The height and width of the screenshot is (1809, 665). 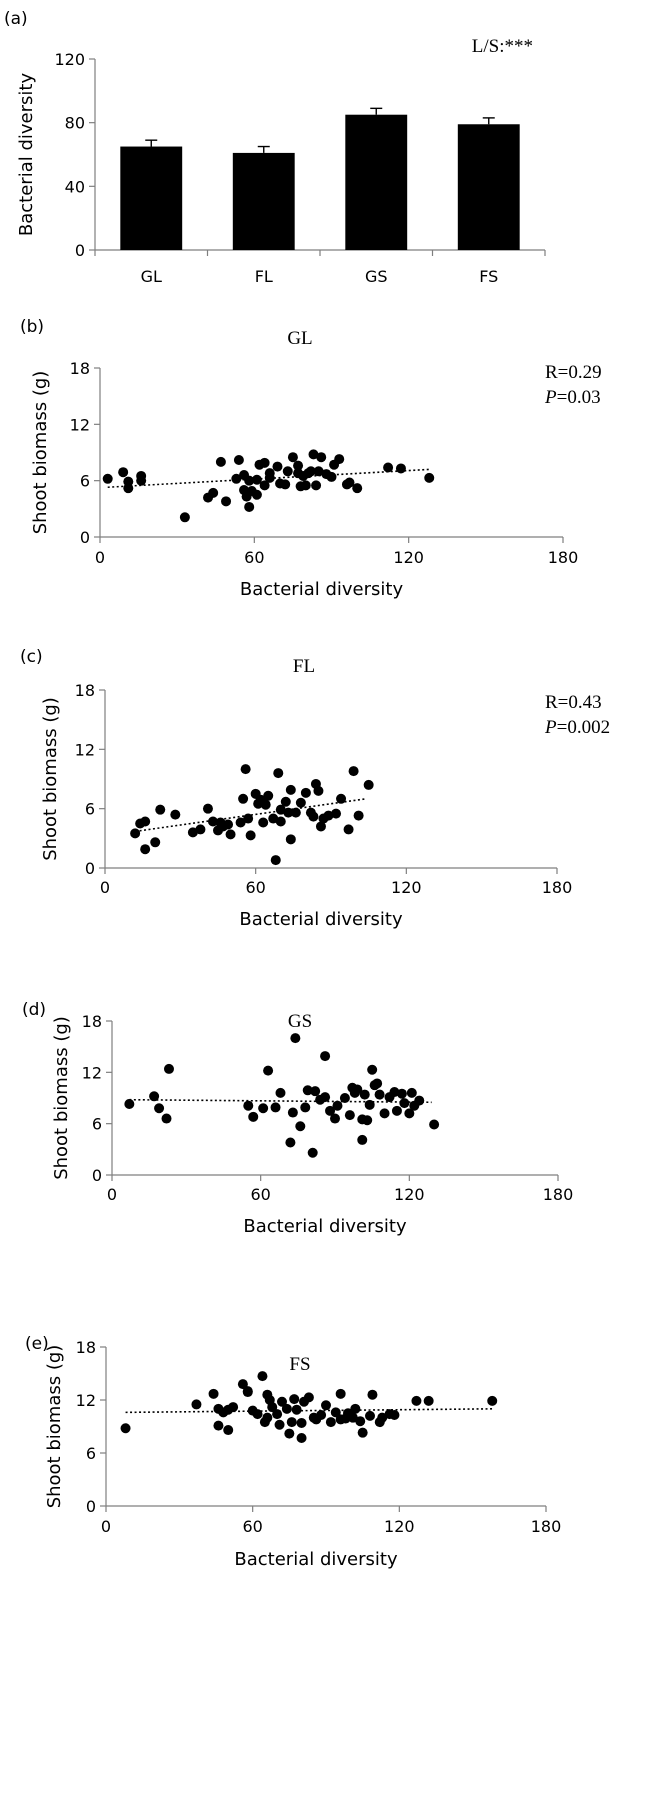 I want to click on panel-label: (a), so click(x=16, y=19).